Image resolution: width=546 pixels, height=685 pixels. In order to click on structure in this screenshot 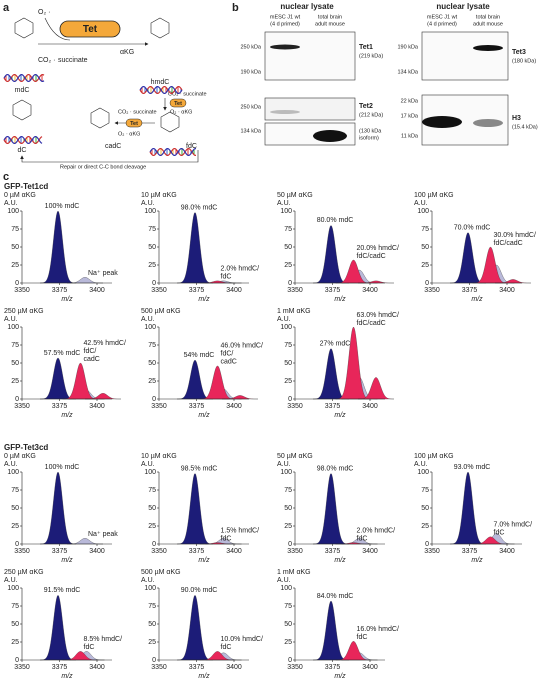, I will do `click(24, 28)`.